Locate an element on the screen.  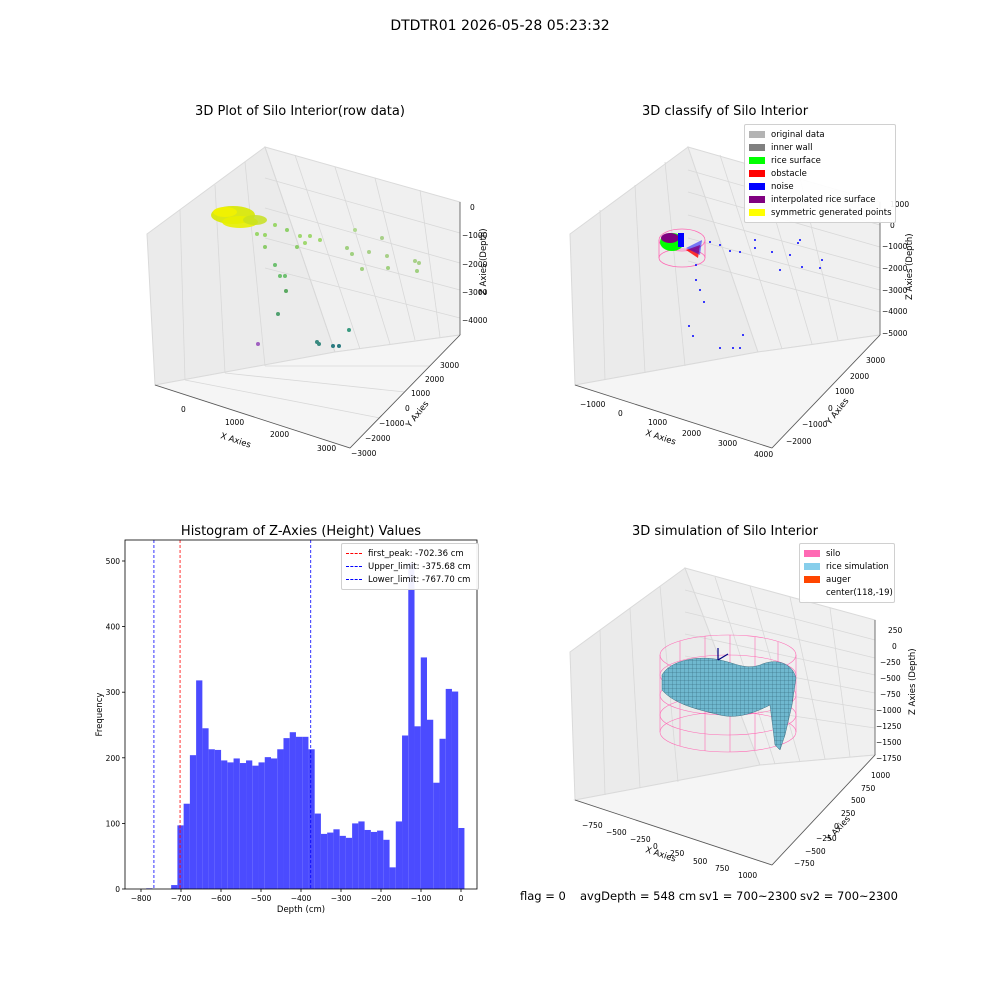
legend-item: rice simulation is located at coordinates (847, 566).